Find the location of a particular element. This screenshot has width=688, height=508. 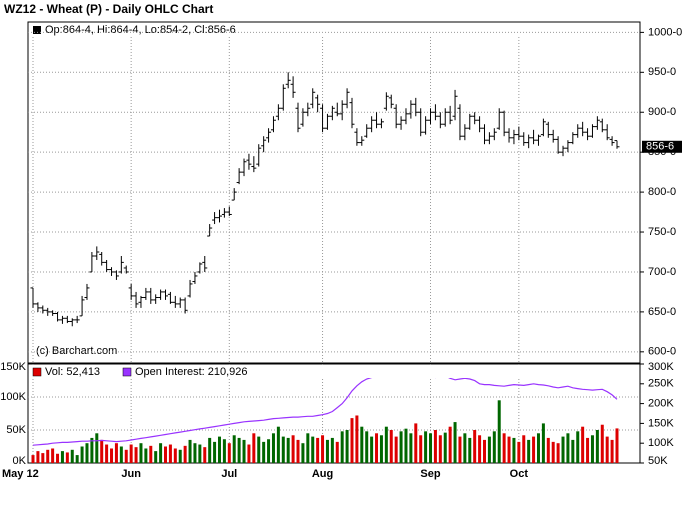

y2-tick-label: 100K is located at coordinates (661, 443).